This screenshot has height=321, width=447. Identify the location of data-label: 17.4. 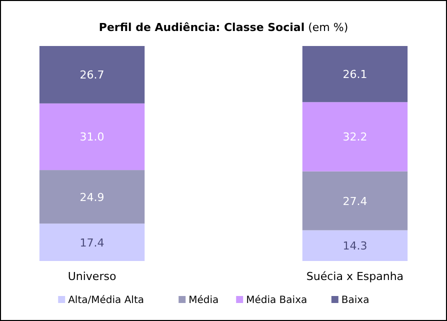
(92, 243).